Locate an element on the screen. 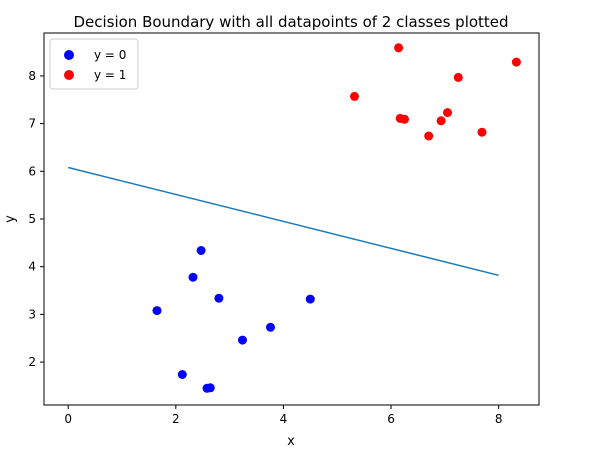 The width and height of the screenshot is (592, 457). x-tick-label-0: 0 is located at coordinates (68, 419).